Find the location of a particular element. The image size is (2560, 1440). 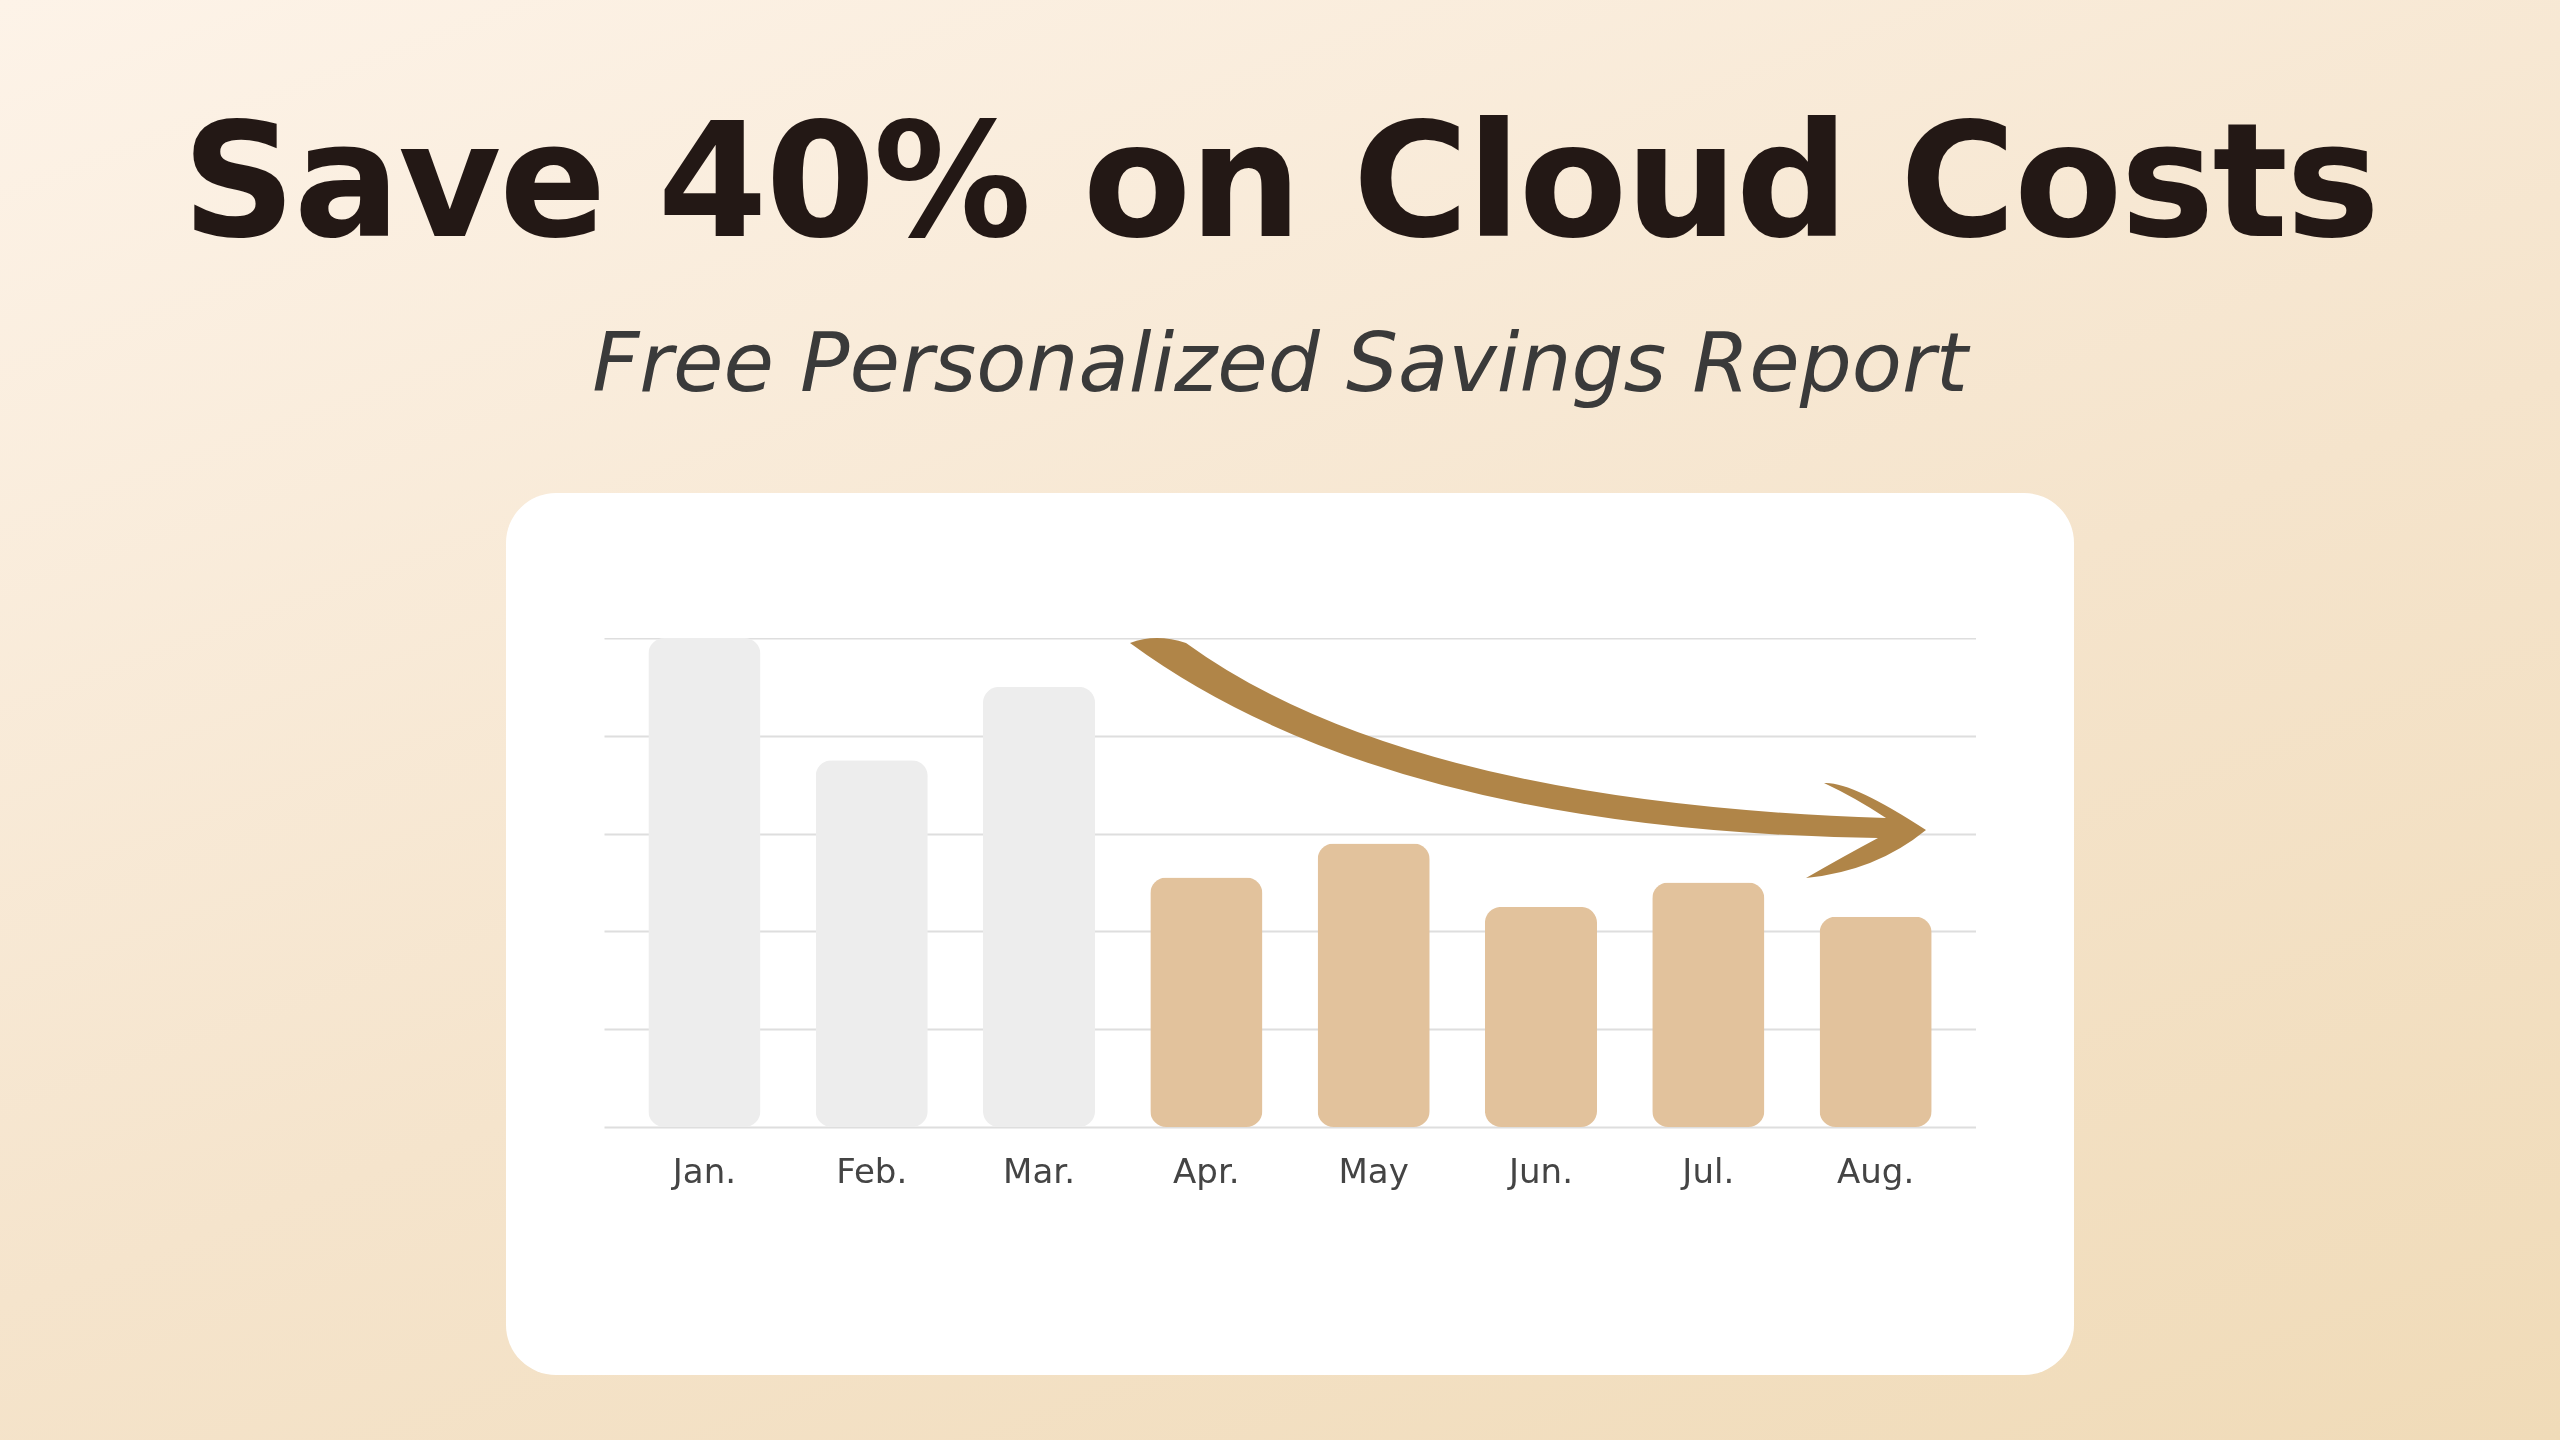

x-tick-label: Jan. is located at coordinates (703, 1170).